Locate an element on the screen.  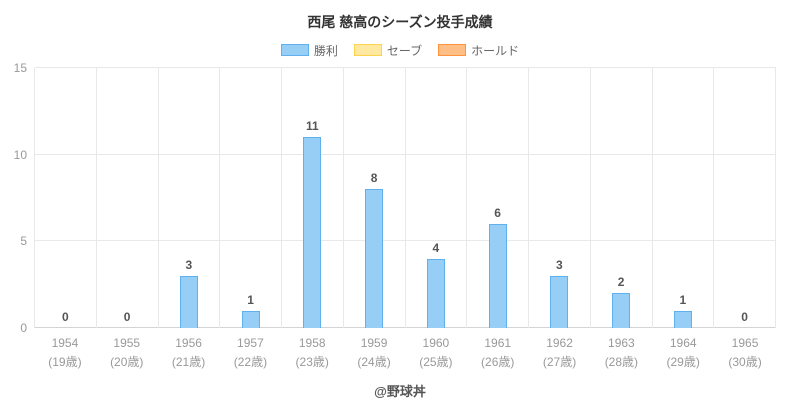
bar-勝利-1956 is located at coordinates (188, 302).